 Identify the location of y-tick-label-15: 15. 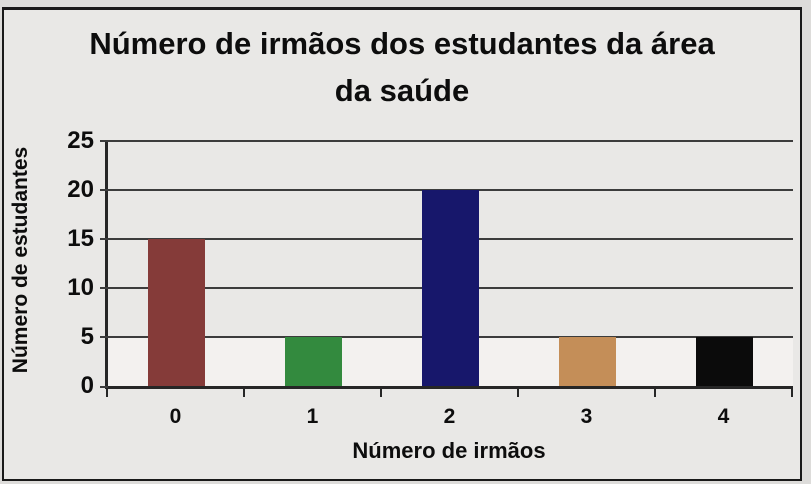
(80, 238).